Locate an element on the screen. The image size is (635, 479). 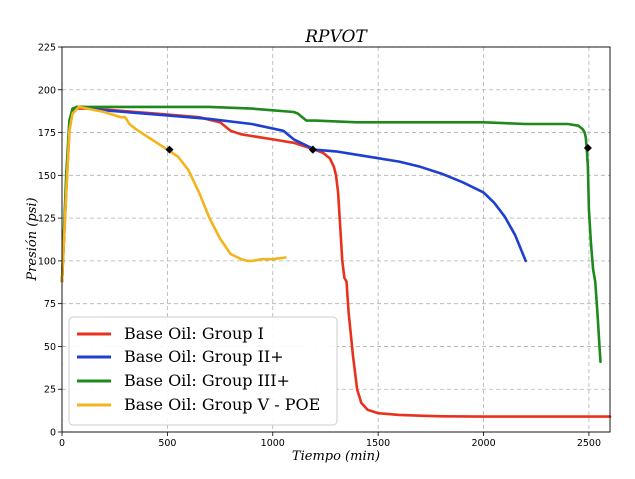
legend-label-group-i: Base Oil: Group I is located at coordinates (194, 333).